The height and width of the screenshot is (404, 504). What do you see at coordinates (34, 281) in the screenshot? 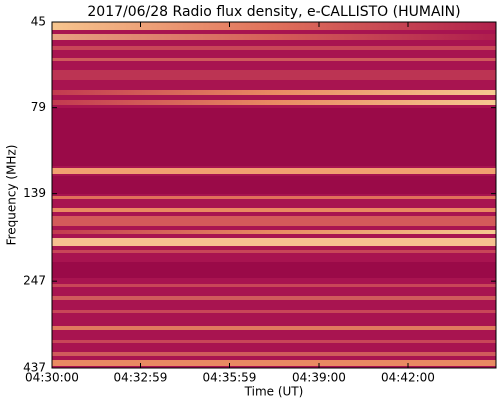
I see `y-tick-label: 247` at bounding box center [34, 281].